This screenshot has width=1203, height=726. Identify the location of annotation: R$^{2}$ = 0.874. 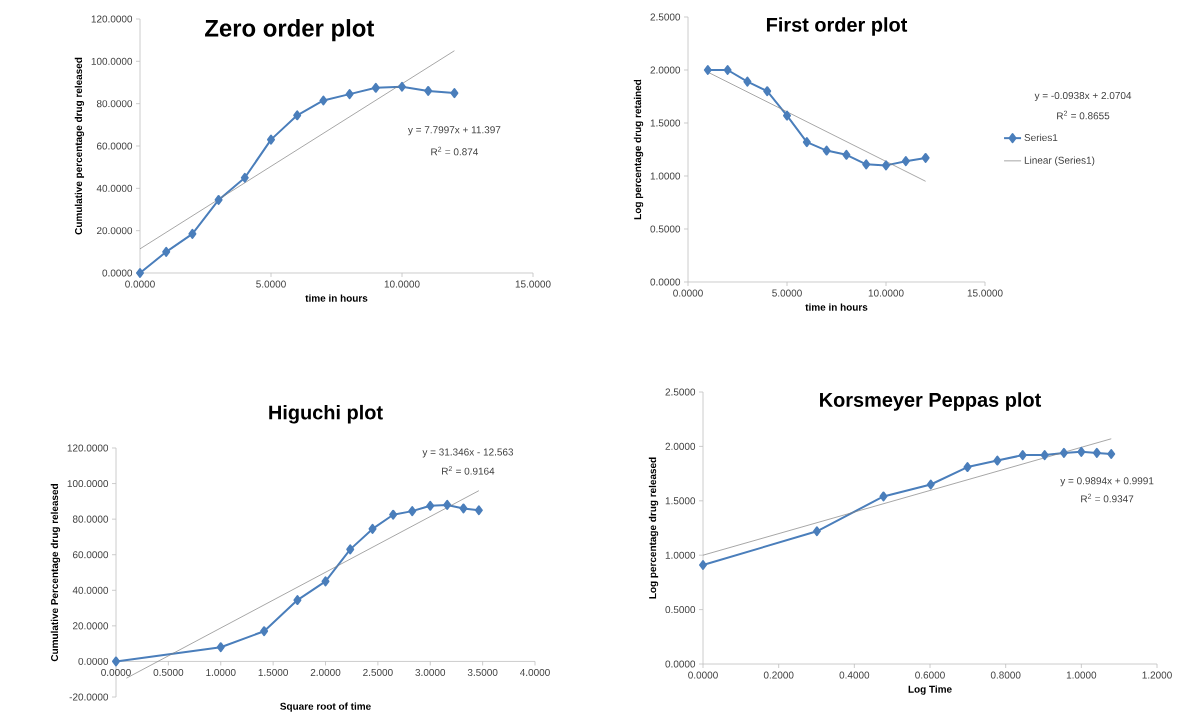
(455, 151).